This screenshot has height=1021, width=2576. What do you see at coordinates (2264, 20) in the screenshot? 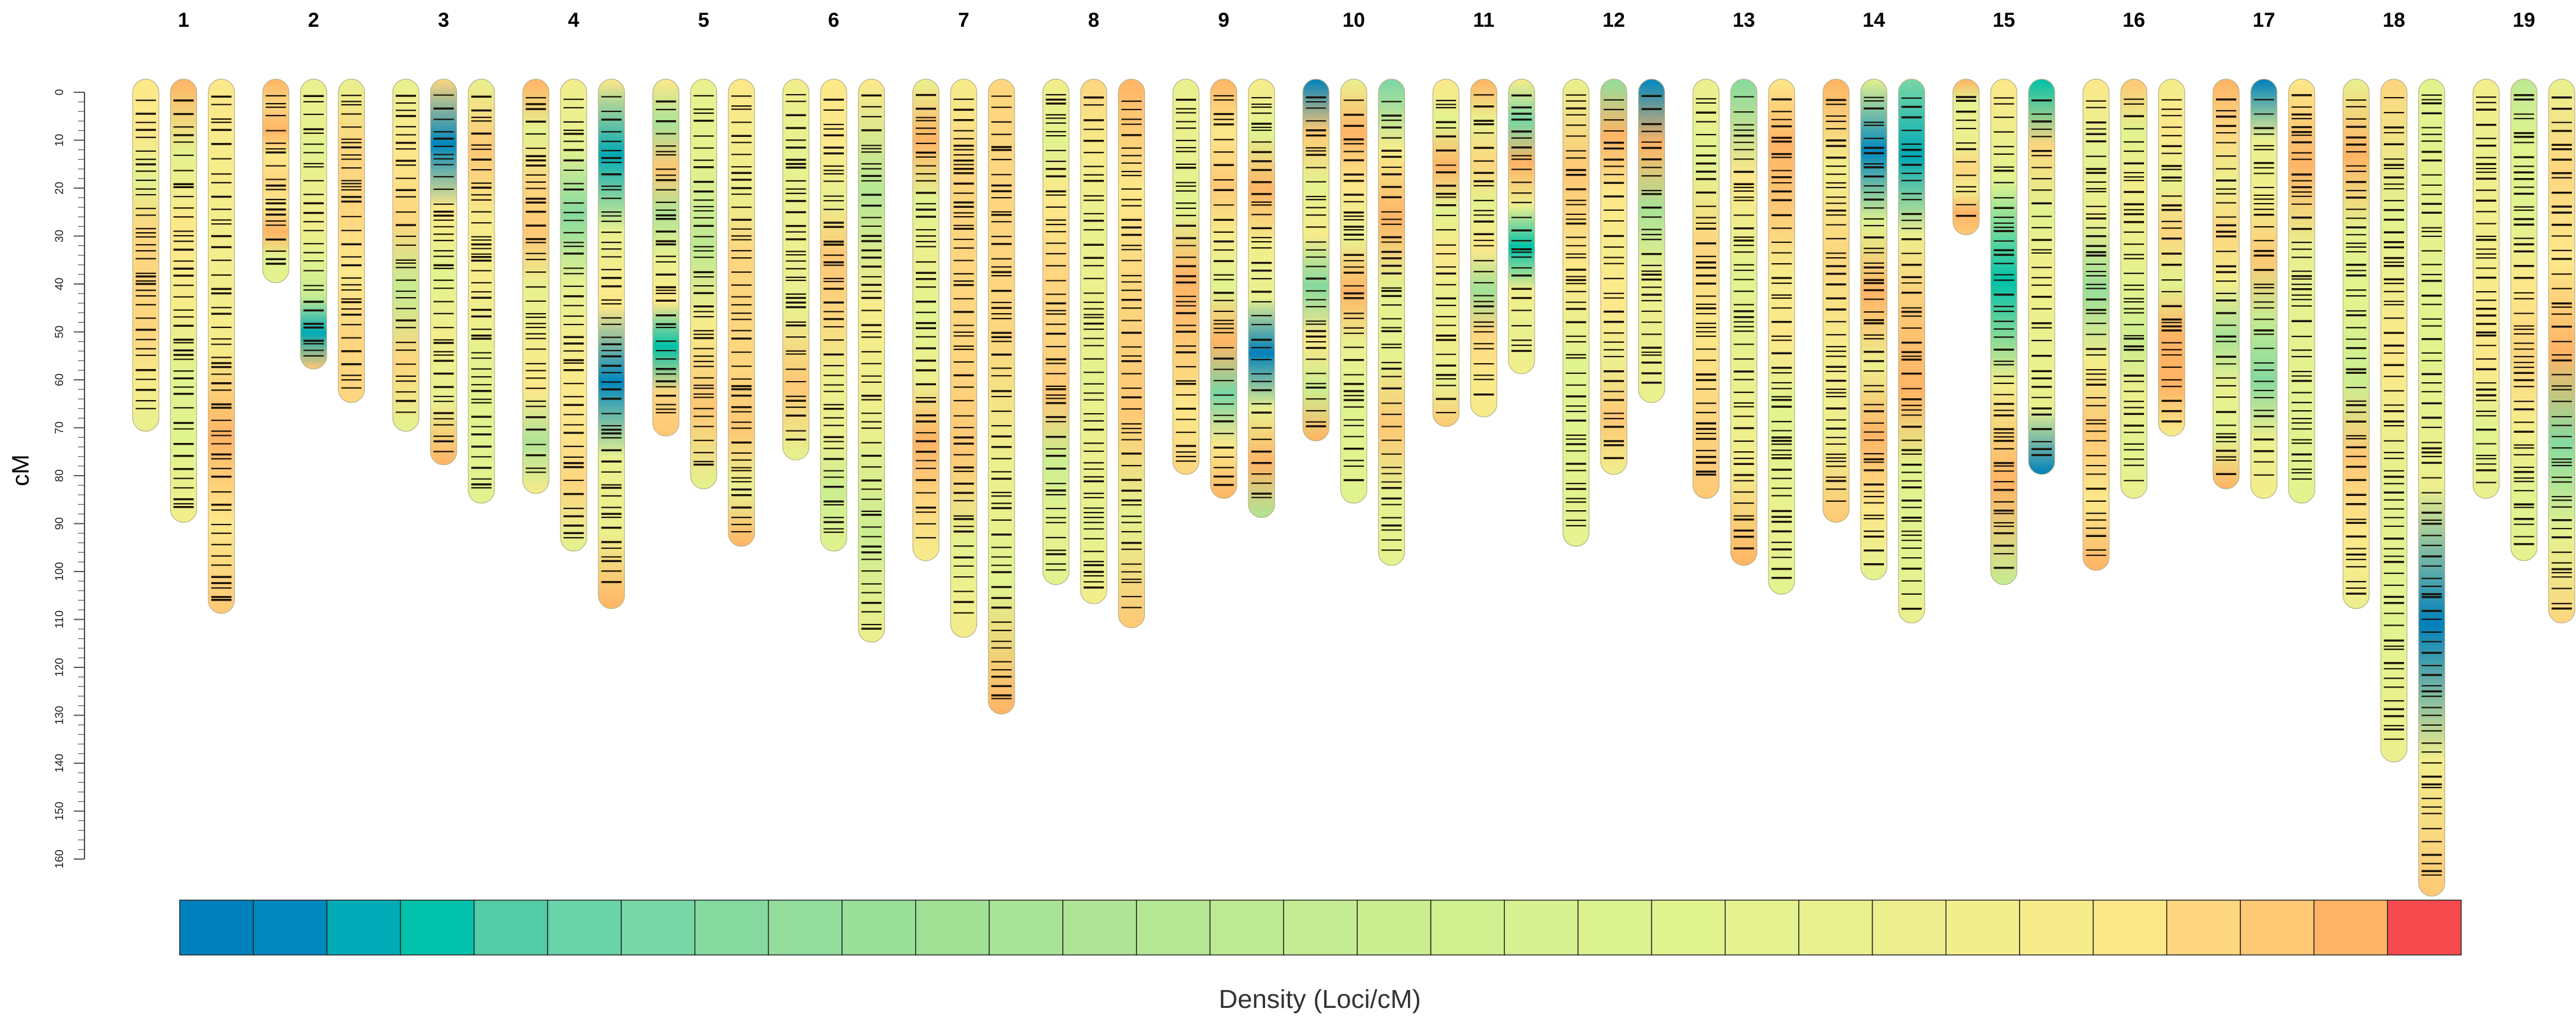
I see `linkage-group-label: 17` at bounding box center [2264, 20].